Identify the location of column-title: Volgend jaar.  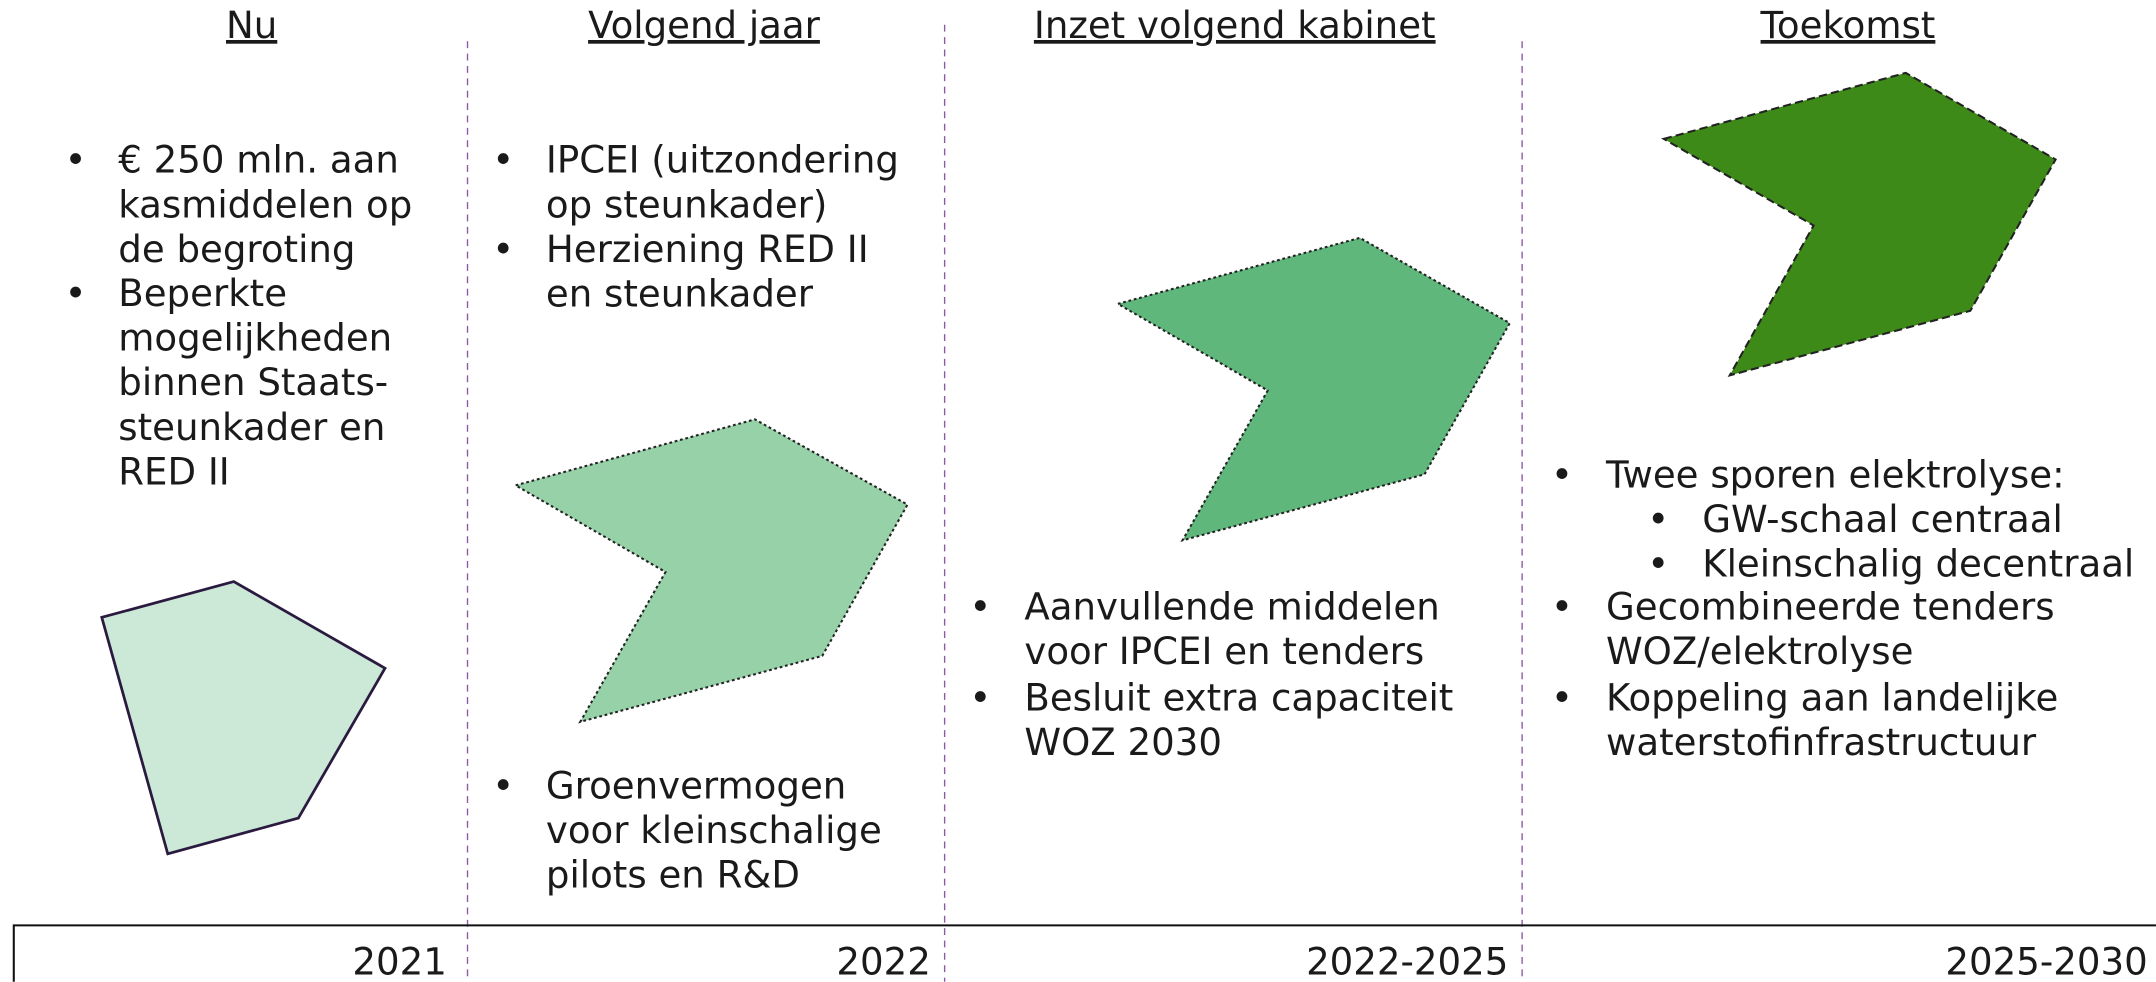
(704, 25).